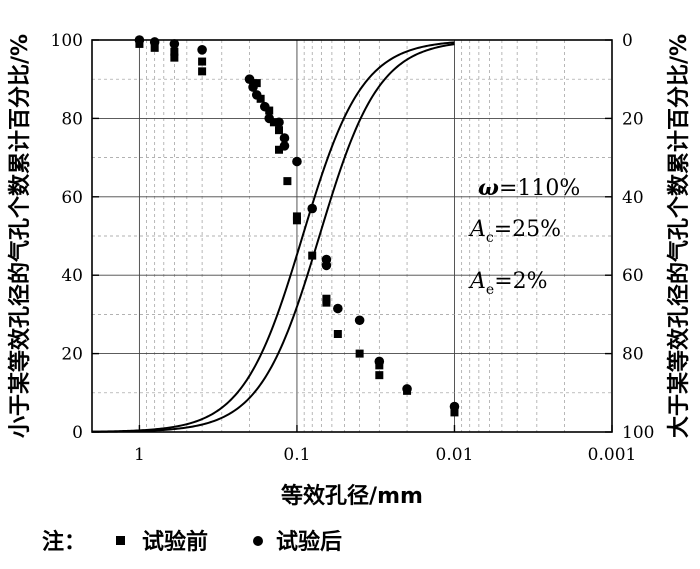 The image size is (700, 569). Describe the element at coordinates (64, 542) in the screenshot. I see `legend-prefix: 注：` at that location.